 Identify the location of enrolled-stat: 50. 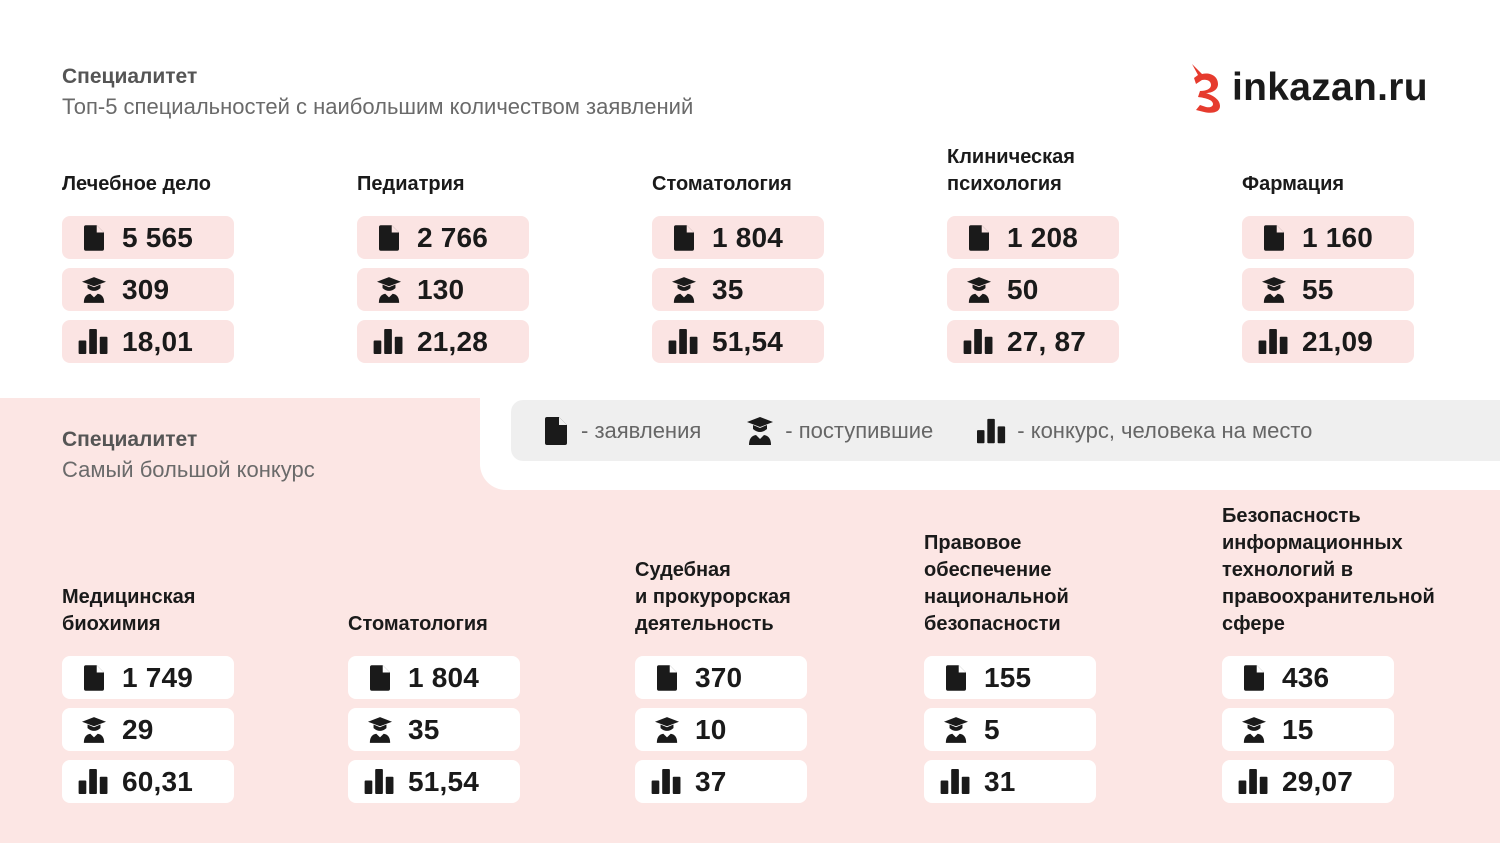
(1033, 289).